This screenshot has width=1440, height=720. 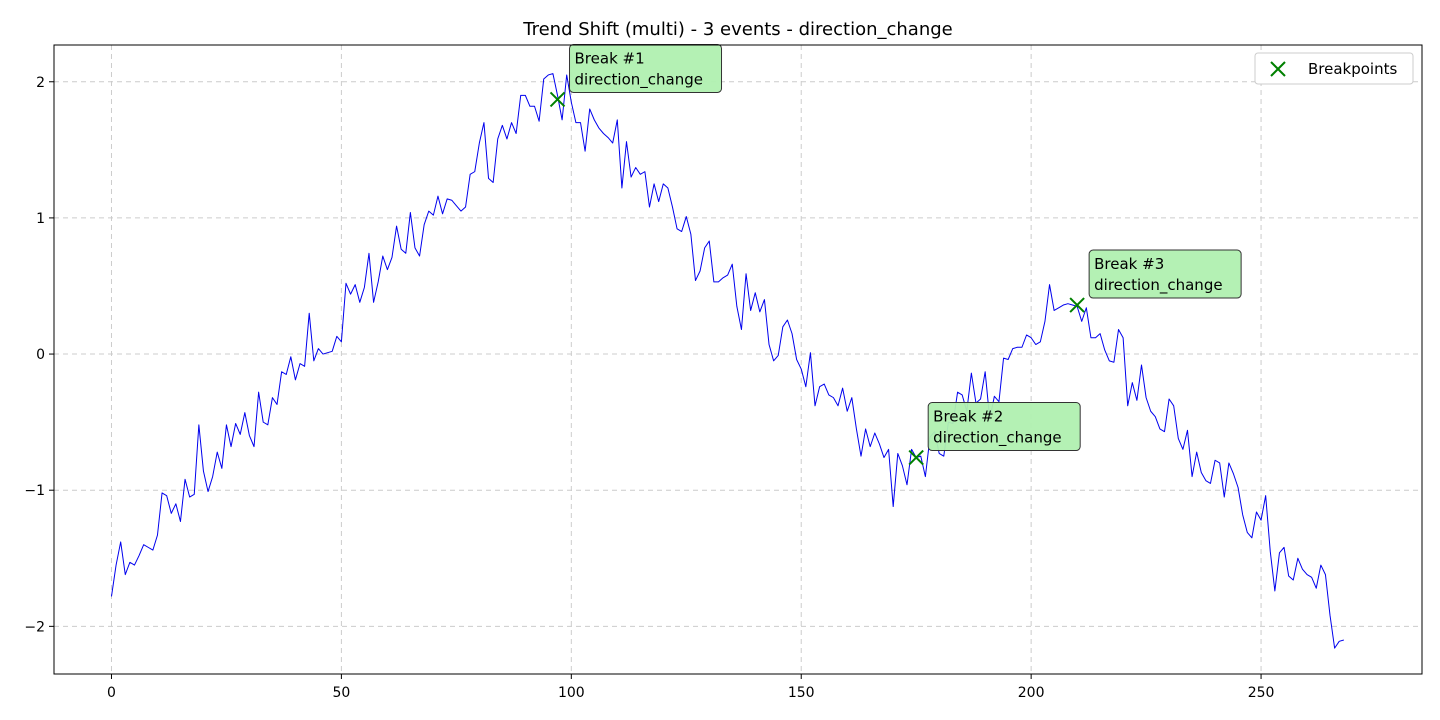 I want to click on x-tick-label: 50, so click(x=341, y=693).